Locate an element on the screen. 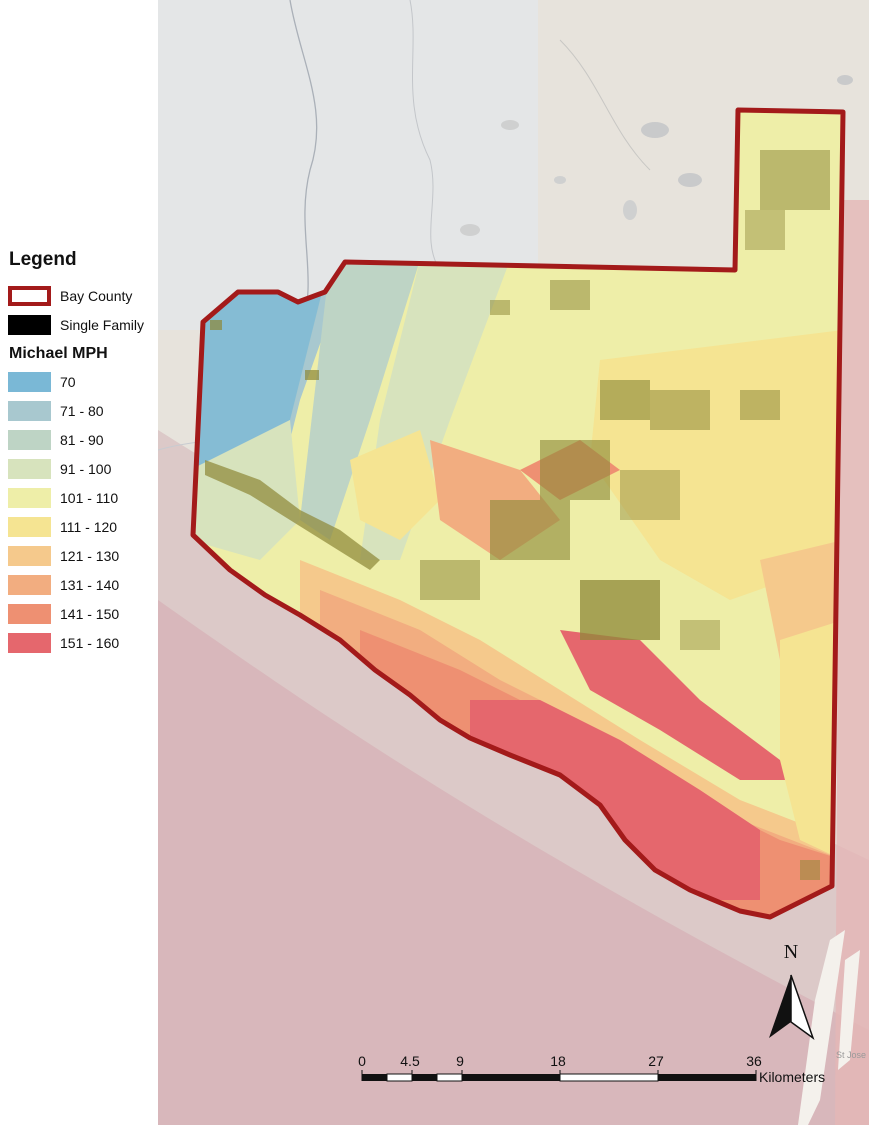 The width and height of the screenshot is (869, 1125). ramp-item-81-90: 81 - 90 is located at coordinates (83, 440).